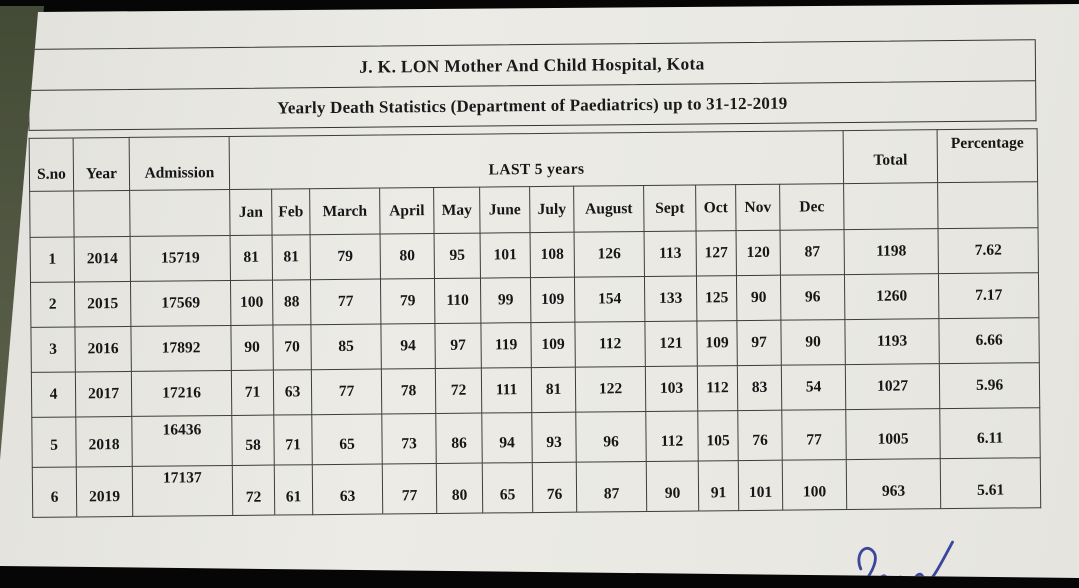  Describe the element at coordinates (104, 441) in the screenshot. I see `cell-year: 2018` at that location.